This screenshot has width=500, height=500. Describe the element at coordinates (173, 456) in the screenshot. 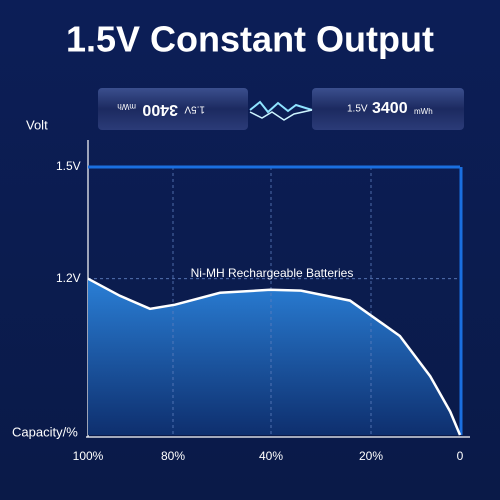

I see `x-tick-label: 80%` at that location.